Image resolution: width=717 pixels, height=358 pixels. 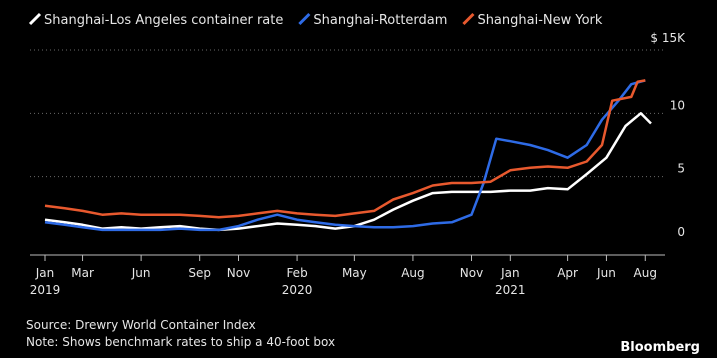 I want to click on legend-item: Shanghai-Los Angeles container rate, so click(x=155, y=20).